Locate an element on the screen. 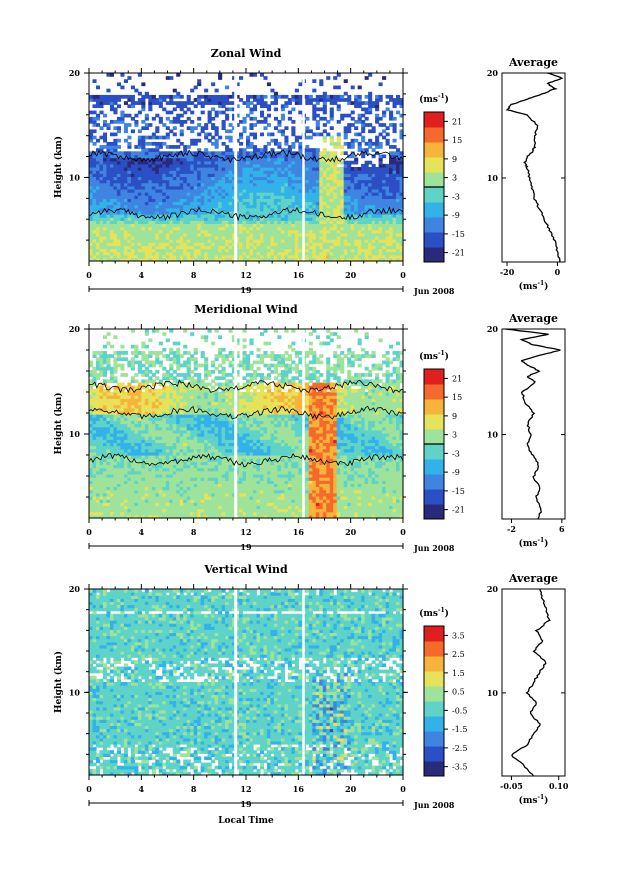 This screenshot has height=878, width=625. colorbar-tick-label: 3 is located at coordinates (454, 178).